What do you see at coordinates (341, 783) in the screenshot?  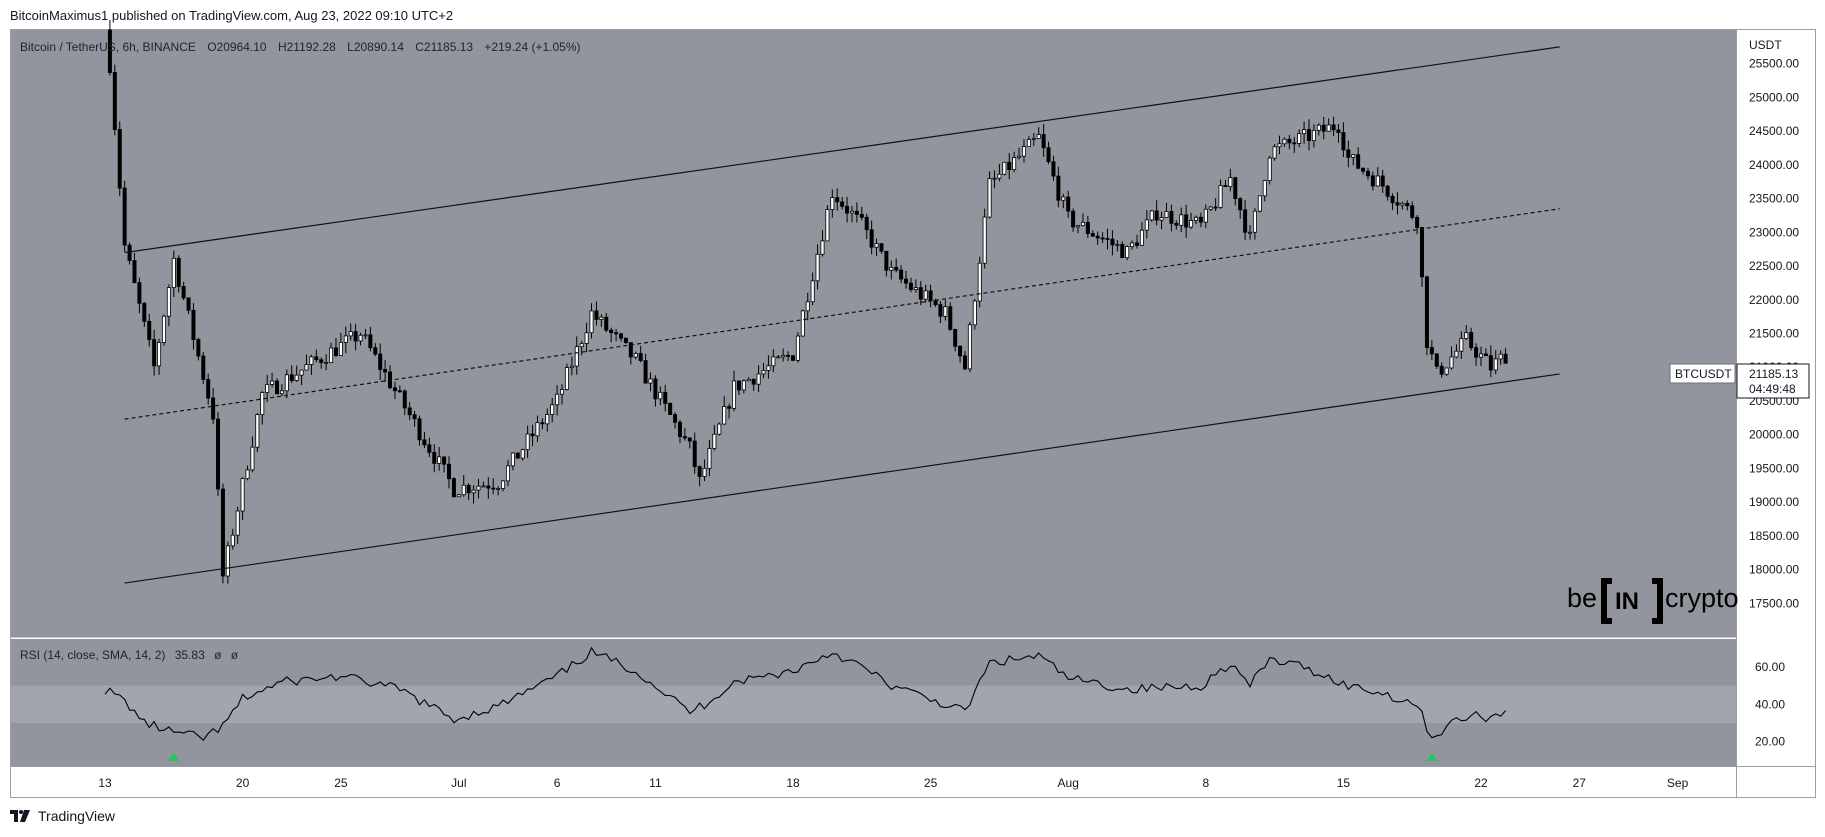 I see `time-tick-2: 25` at bounding box center [341, 783].